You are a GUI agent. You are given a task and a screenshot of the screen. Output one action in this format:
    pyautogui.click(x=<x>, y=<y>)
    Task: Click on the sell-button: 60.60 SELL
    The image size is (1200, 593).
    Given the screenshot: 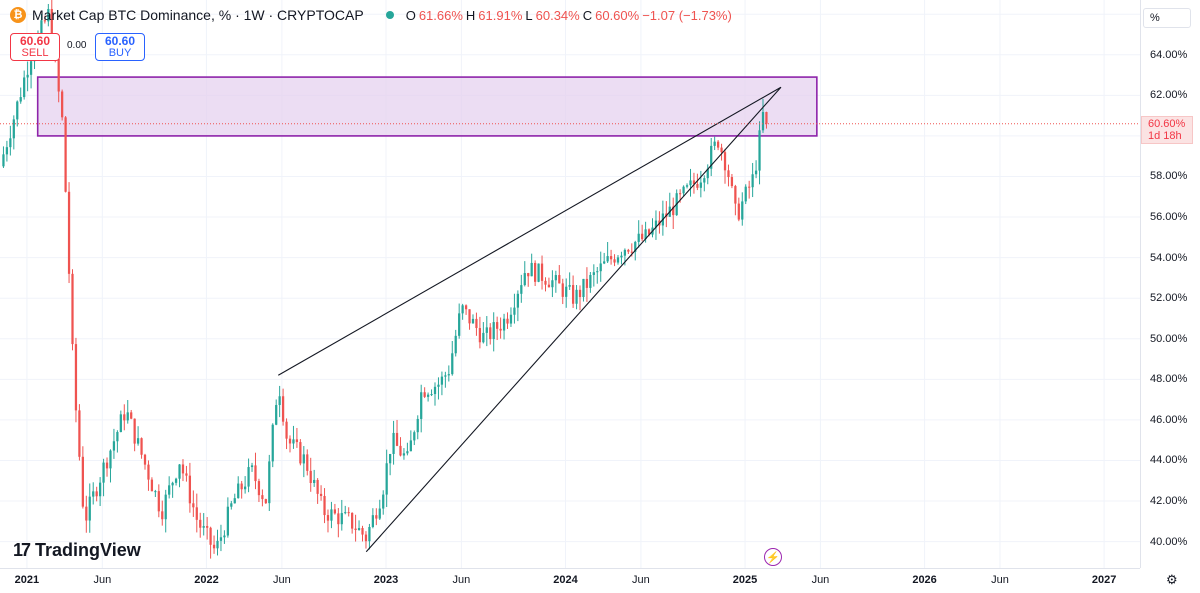 What is the action you would take?
    pyautogui.click(x=35, y=47)
    